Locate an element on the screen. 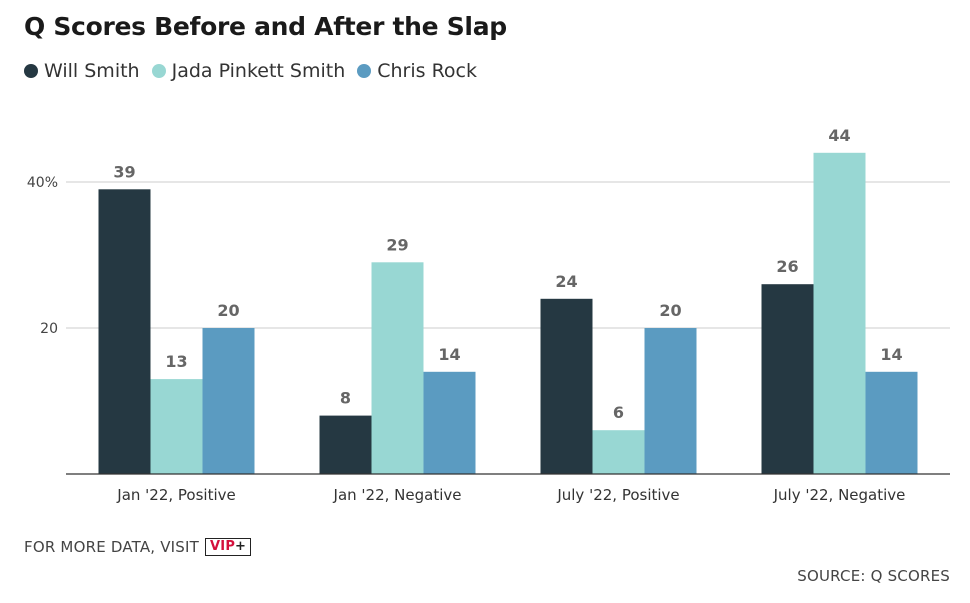 This screenshot has width=970, height=603. chart-title: Q Scores Before and After the Slap is located at coordinates (265, 26).